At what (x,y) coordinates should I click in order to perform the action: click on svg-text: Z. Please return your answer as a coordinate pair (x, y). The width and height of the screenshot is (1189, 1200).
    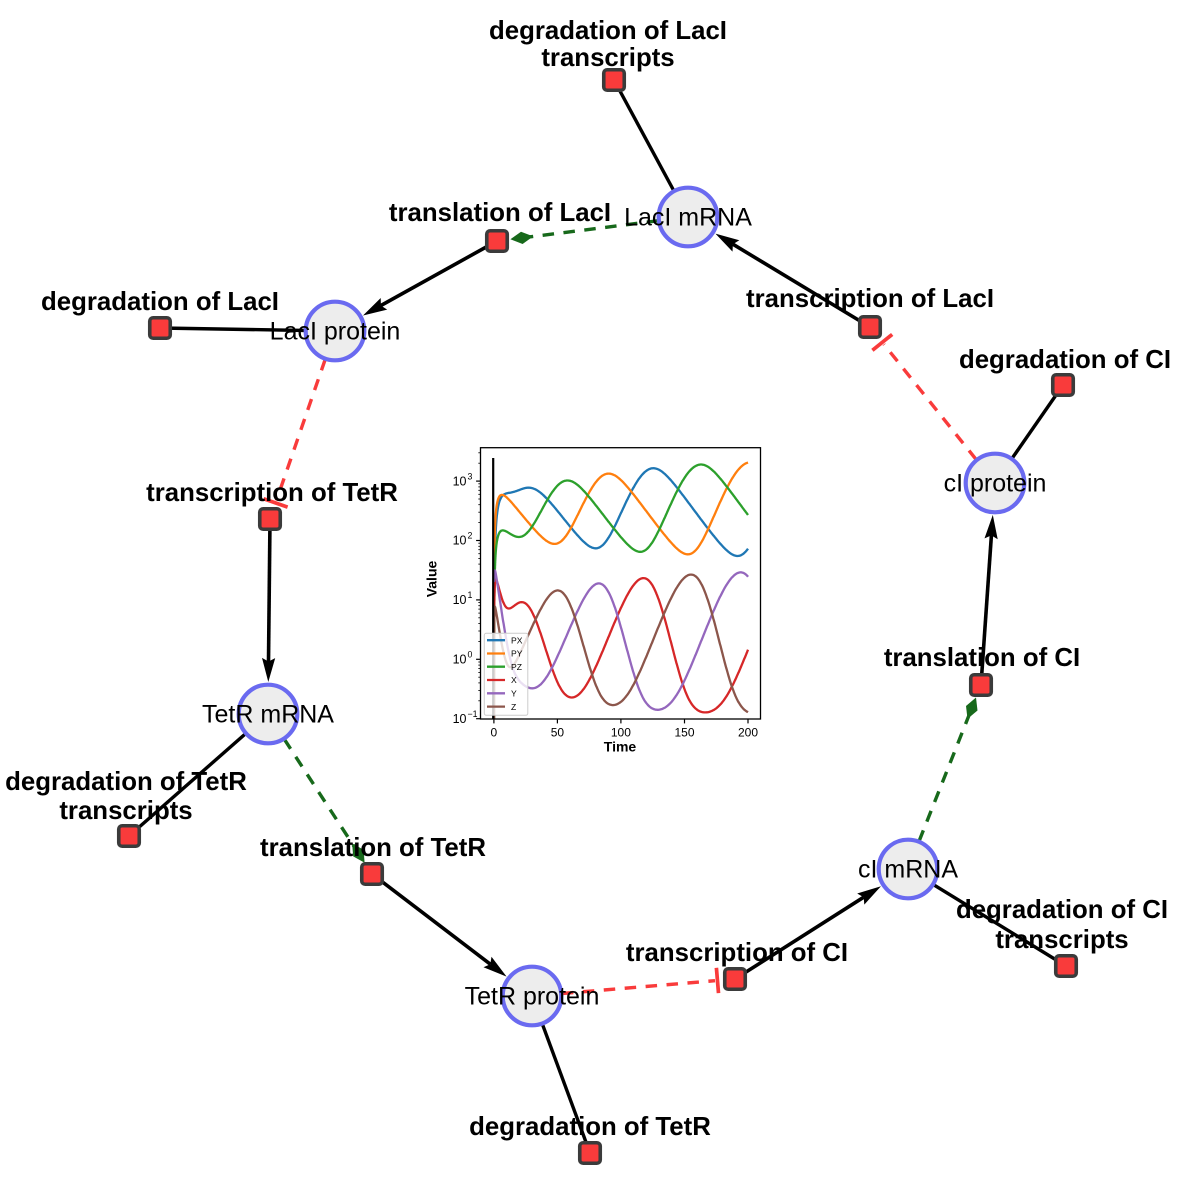
    Looking at the image, I should click on (513, 707).